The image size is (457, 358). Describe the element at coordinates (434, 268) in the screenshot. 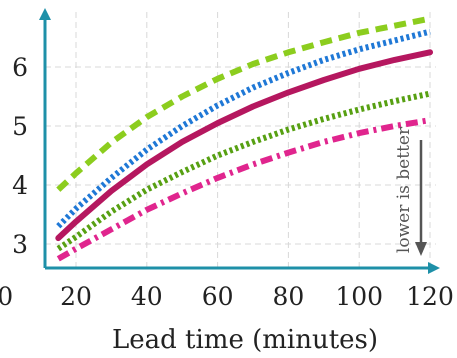

I see `x-axis-arrow` at that location.